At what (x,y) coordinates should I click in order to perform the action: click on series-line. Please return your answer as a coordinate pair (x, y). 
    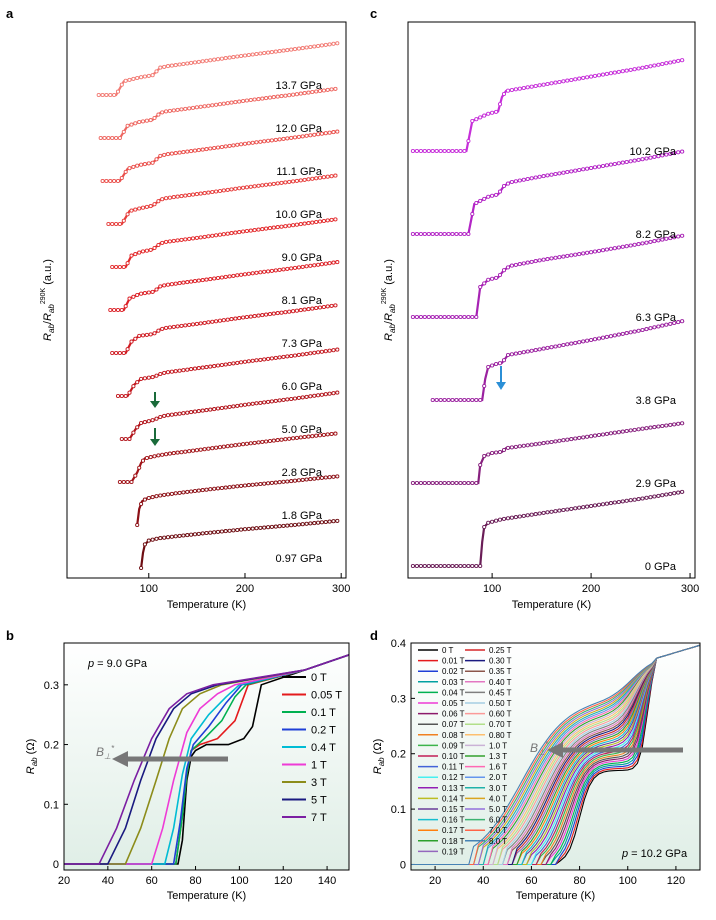
    Looking at the image, I should click on (548, 529).